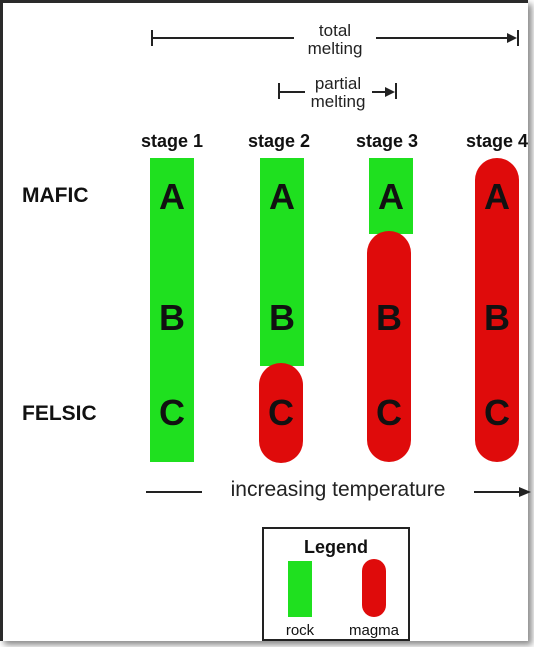  I want to click on legend-rock-label: rock, so click(300, 630).